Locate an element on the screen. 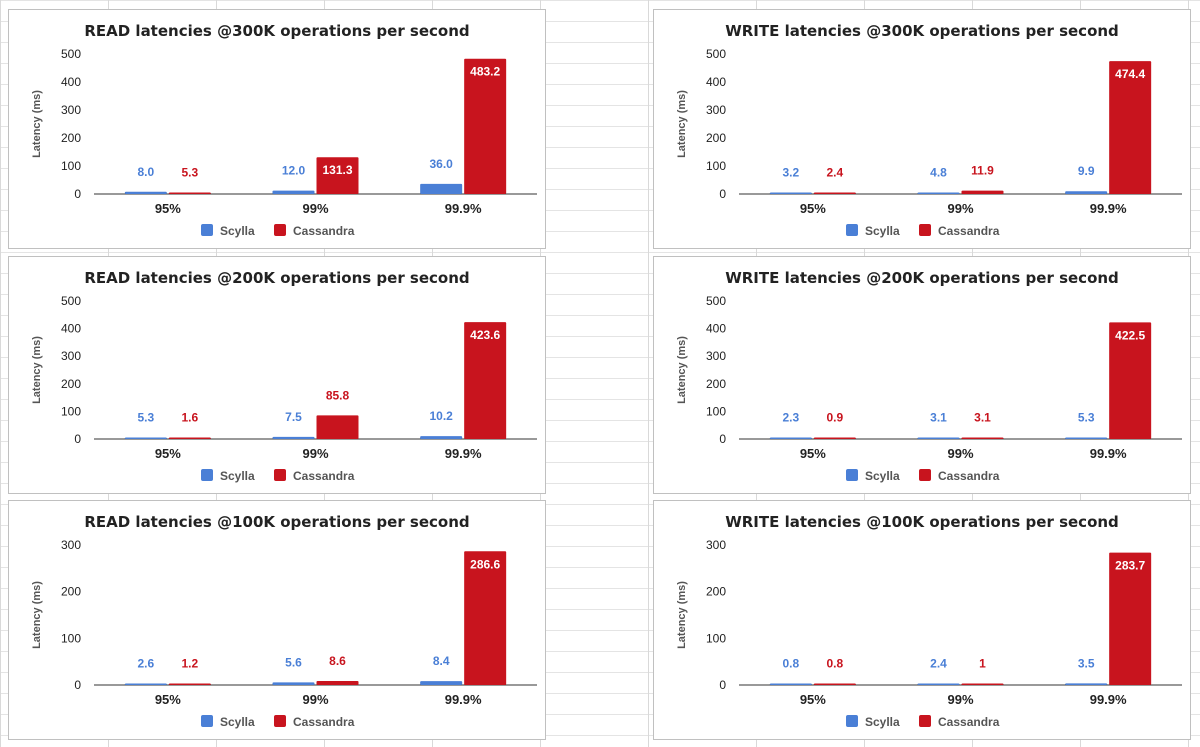 The width and height of the screenshot is (1200, 747). data-label: 1 is located at coordinates (982, 664).